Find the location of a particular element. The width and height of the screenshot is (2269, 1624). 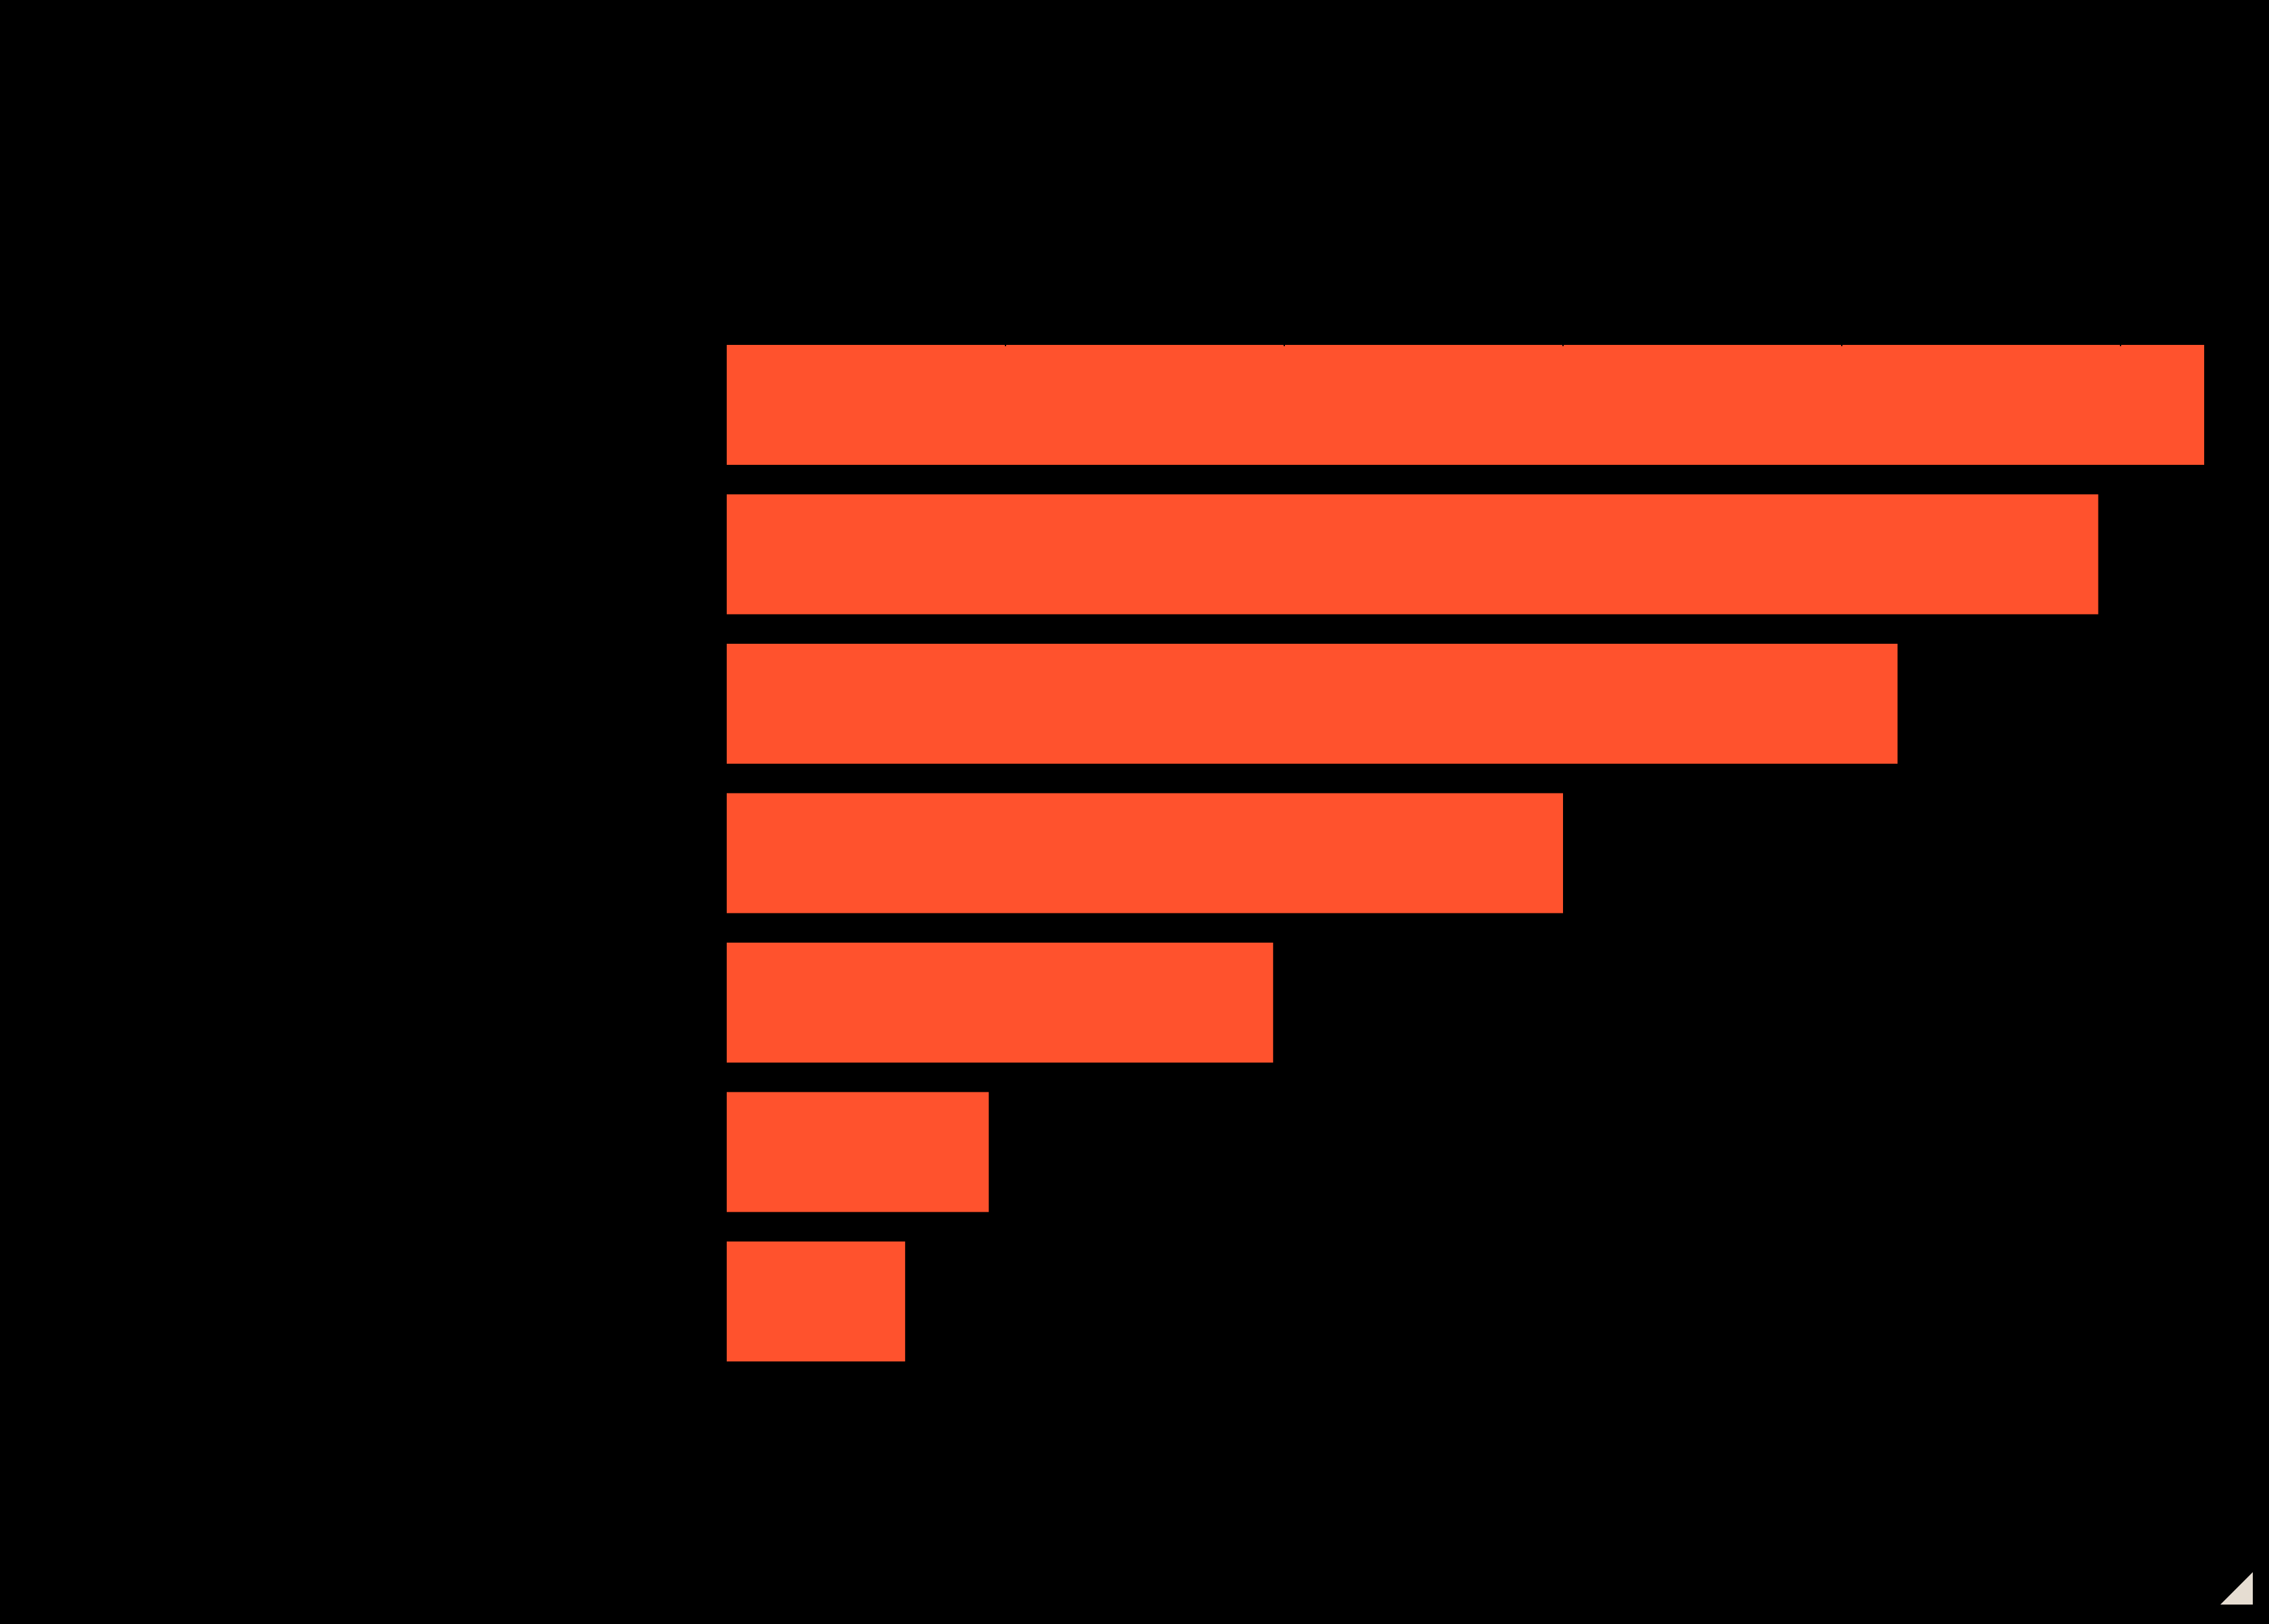

corner-triangle is located at coordinates (2236, 1588).